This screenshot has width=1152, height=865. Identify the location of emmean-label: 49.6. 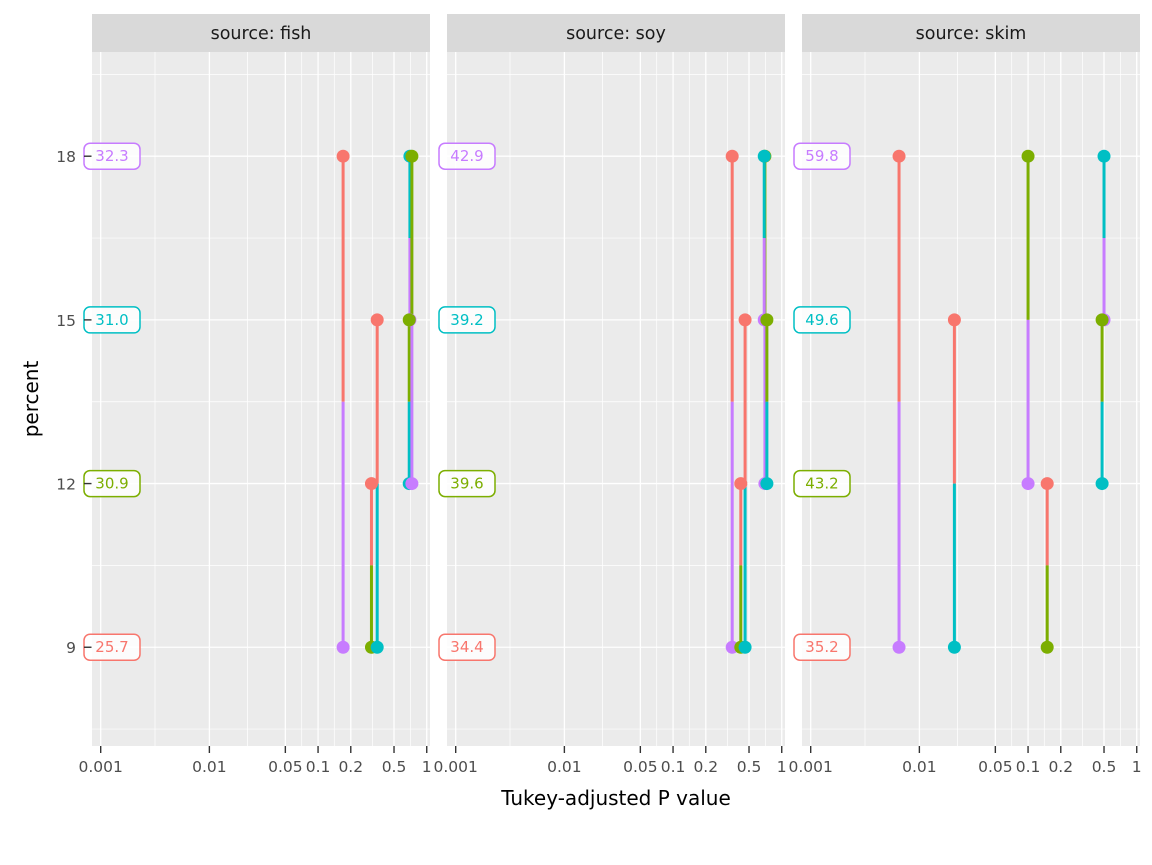
(821, 320).